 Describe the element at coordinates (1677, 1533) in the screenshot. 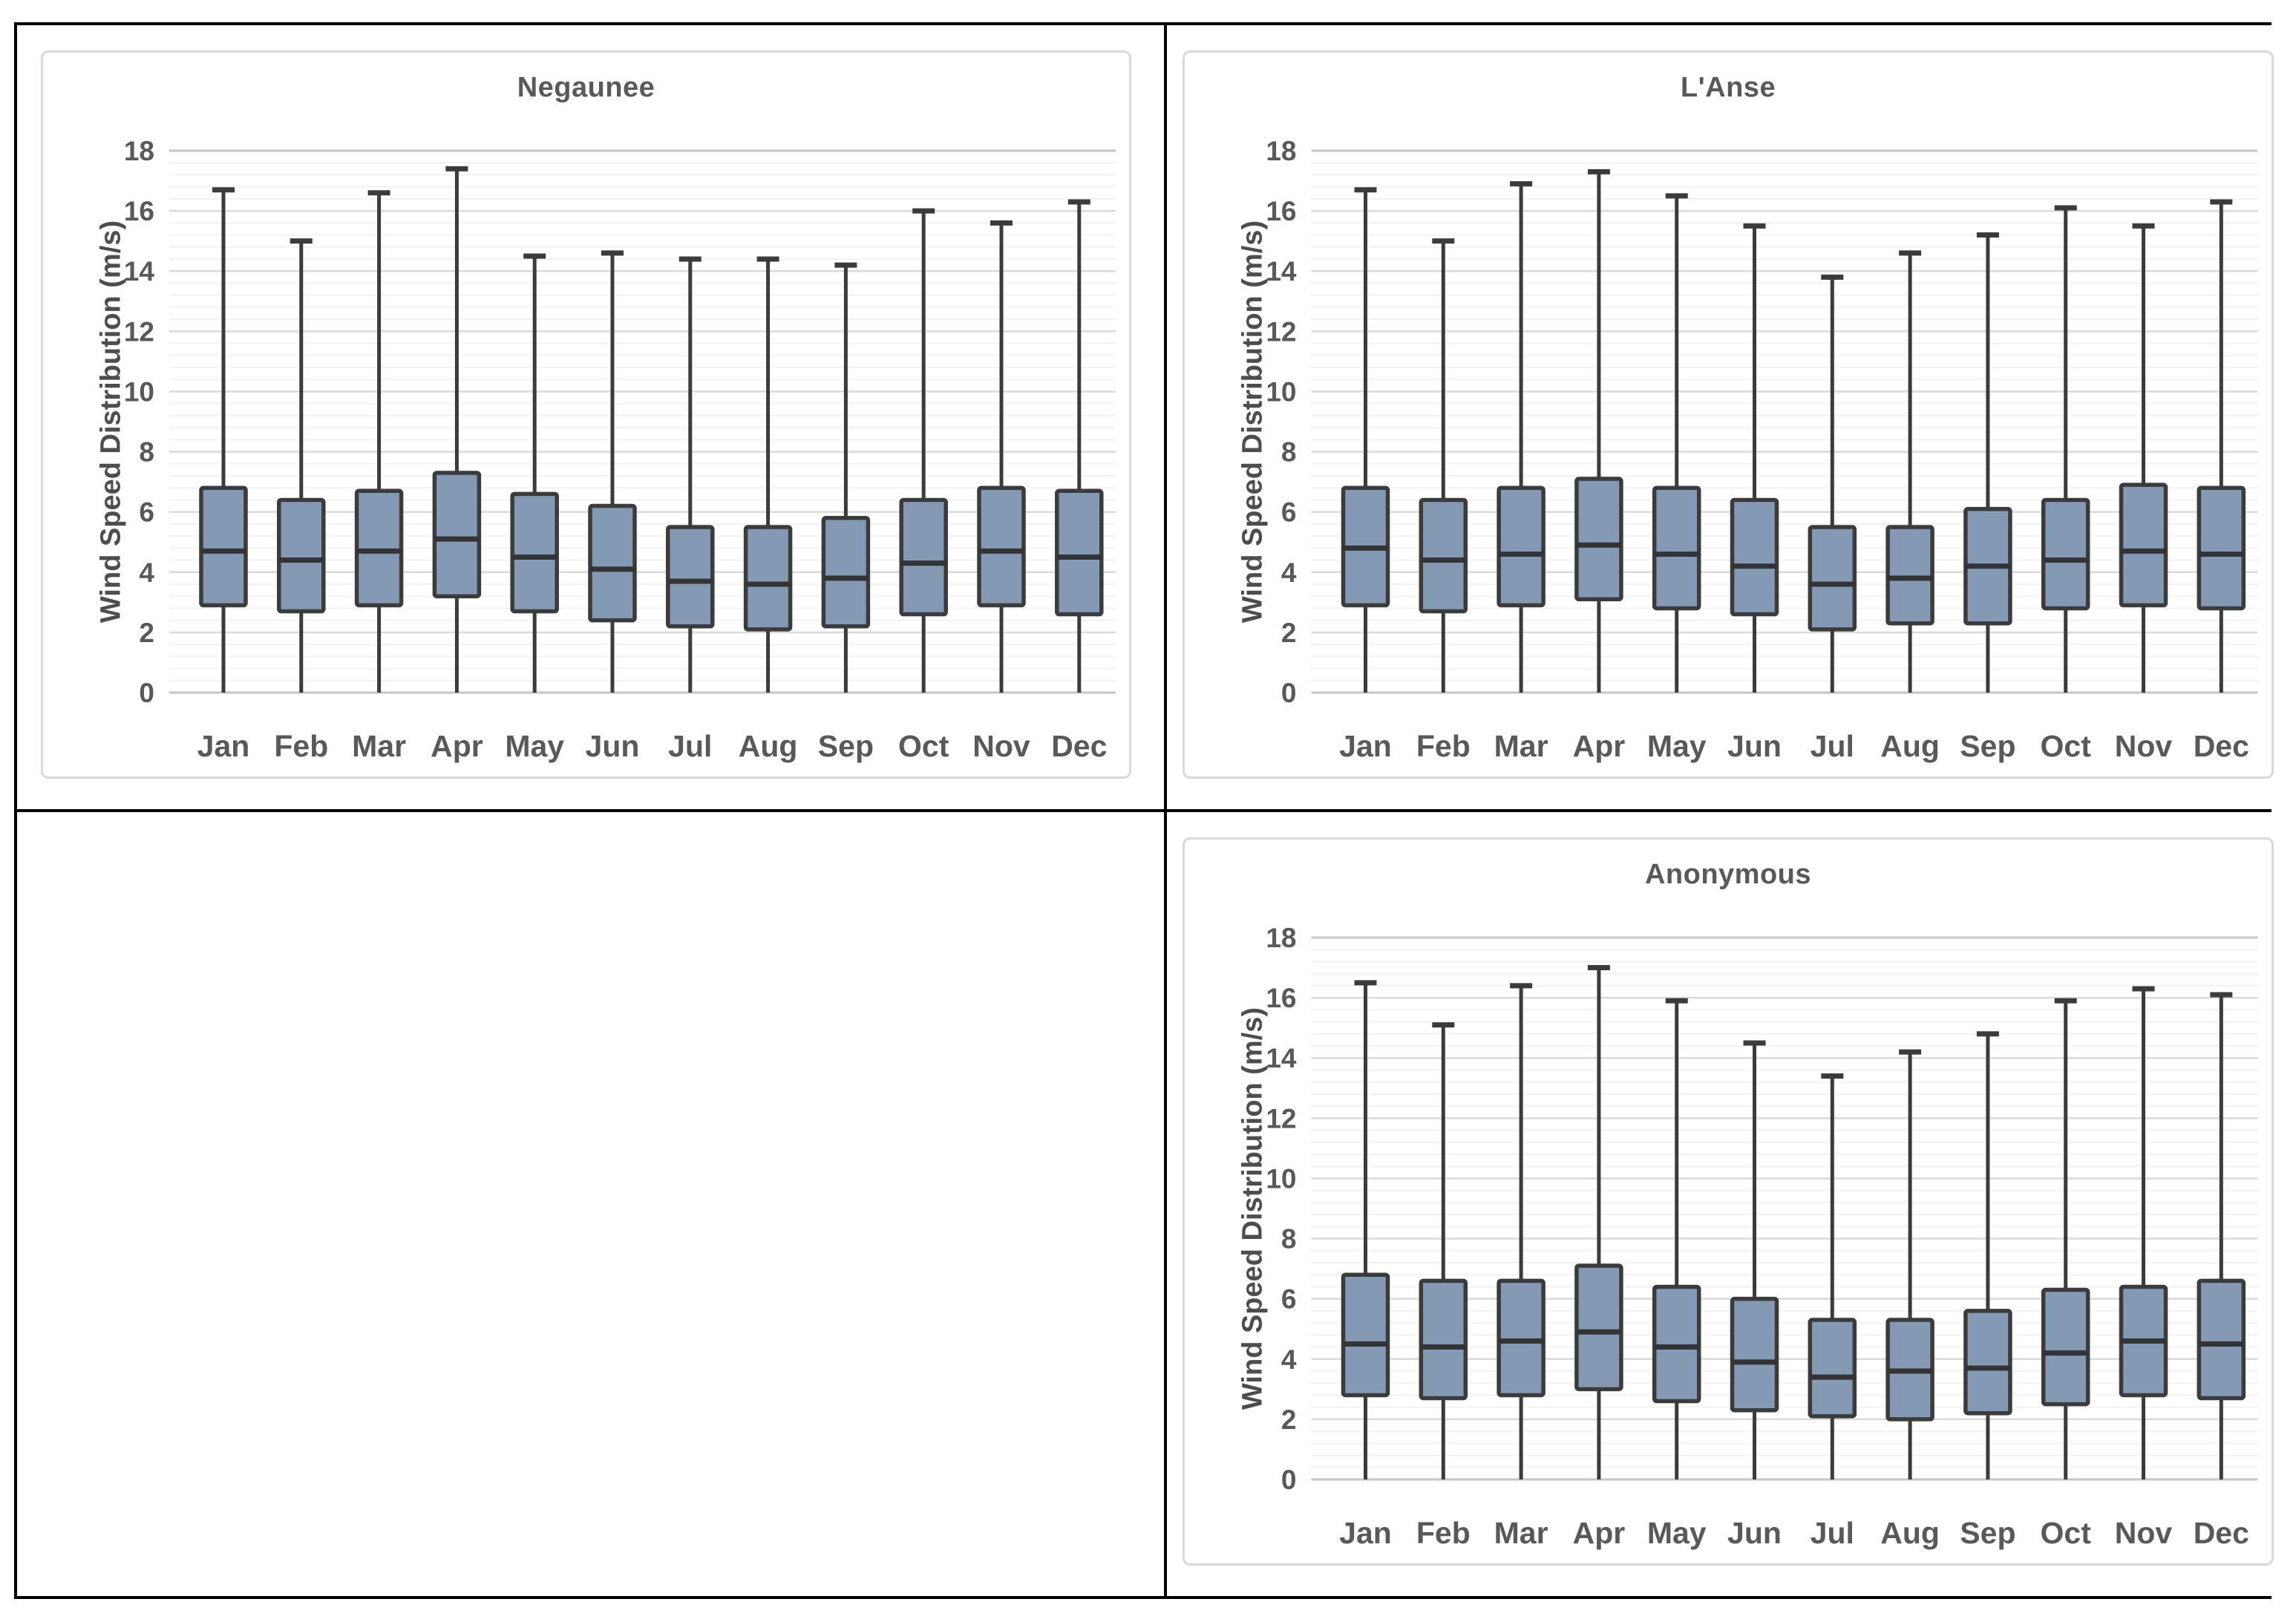

I see `x-tick-label: May` at that location.